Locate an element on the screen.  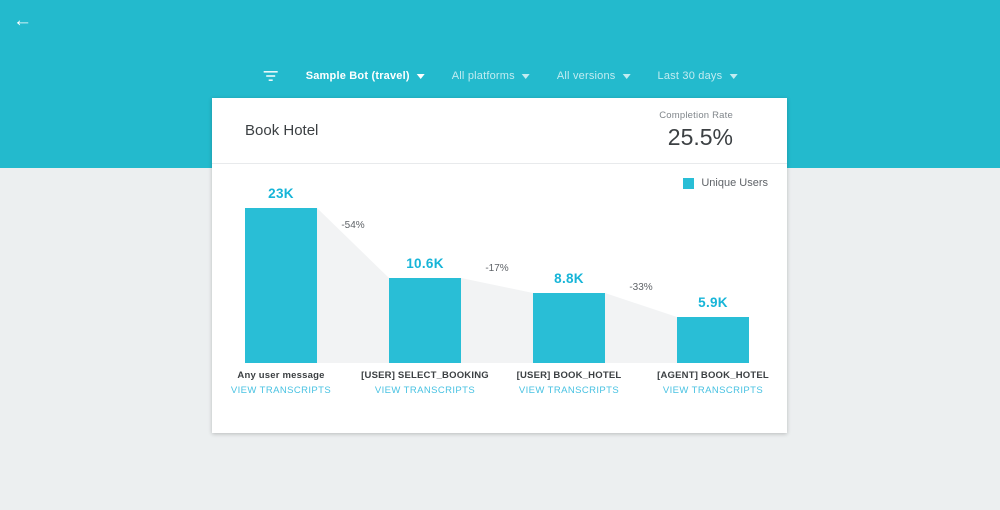
chart-legend: Unique Users is located at coordinates (725, 183).